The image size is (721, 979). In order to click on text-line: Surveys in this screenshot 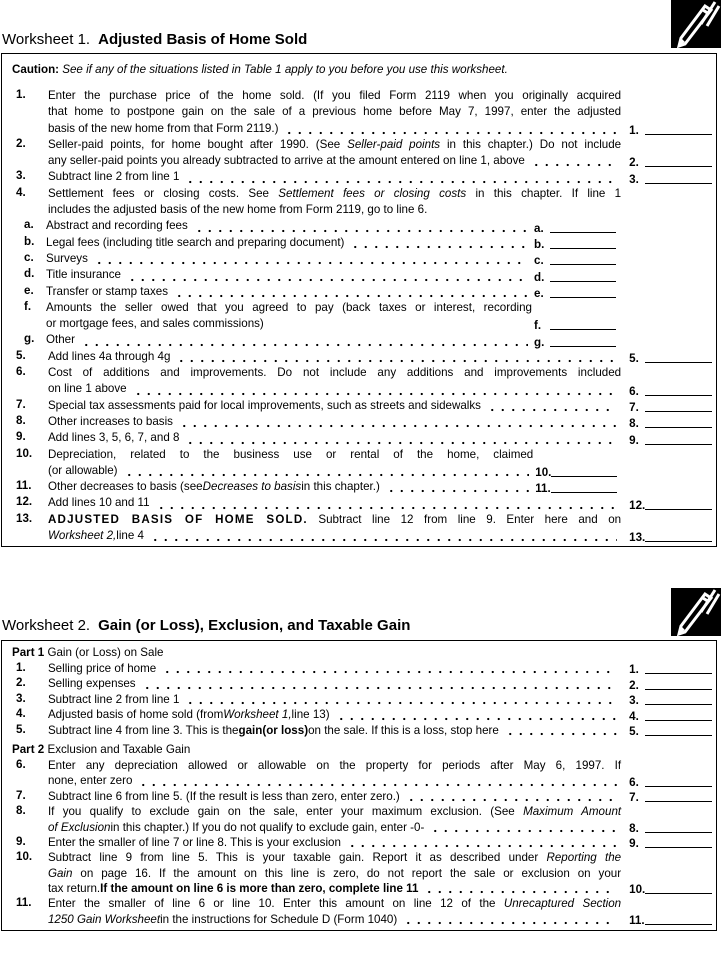, I will do `click(289, 259)`.